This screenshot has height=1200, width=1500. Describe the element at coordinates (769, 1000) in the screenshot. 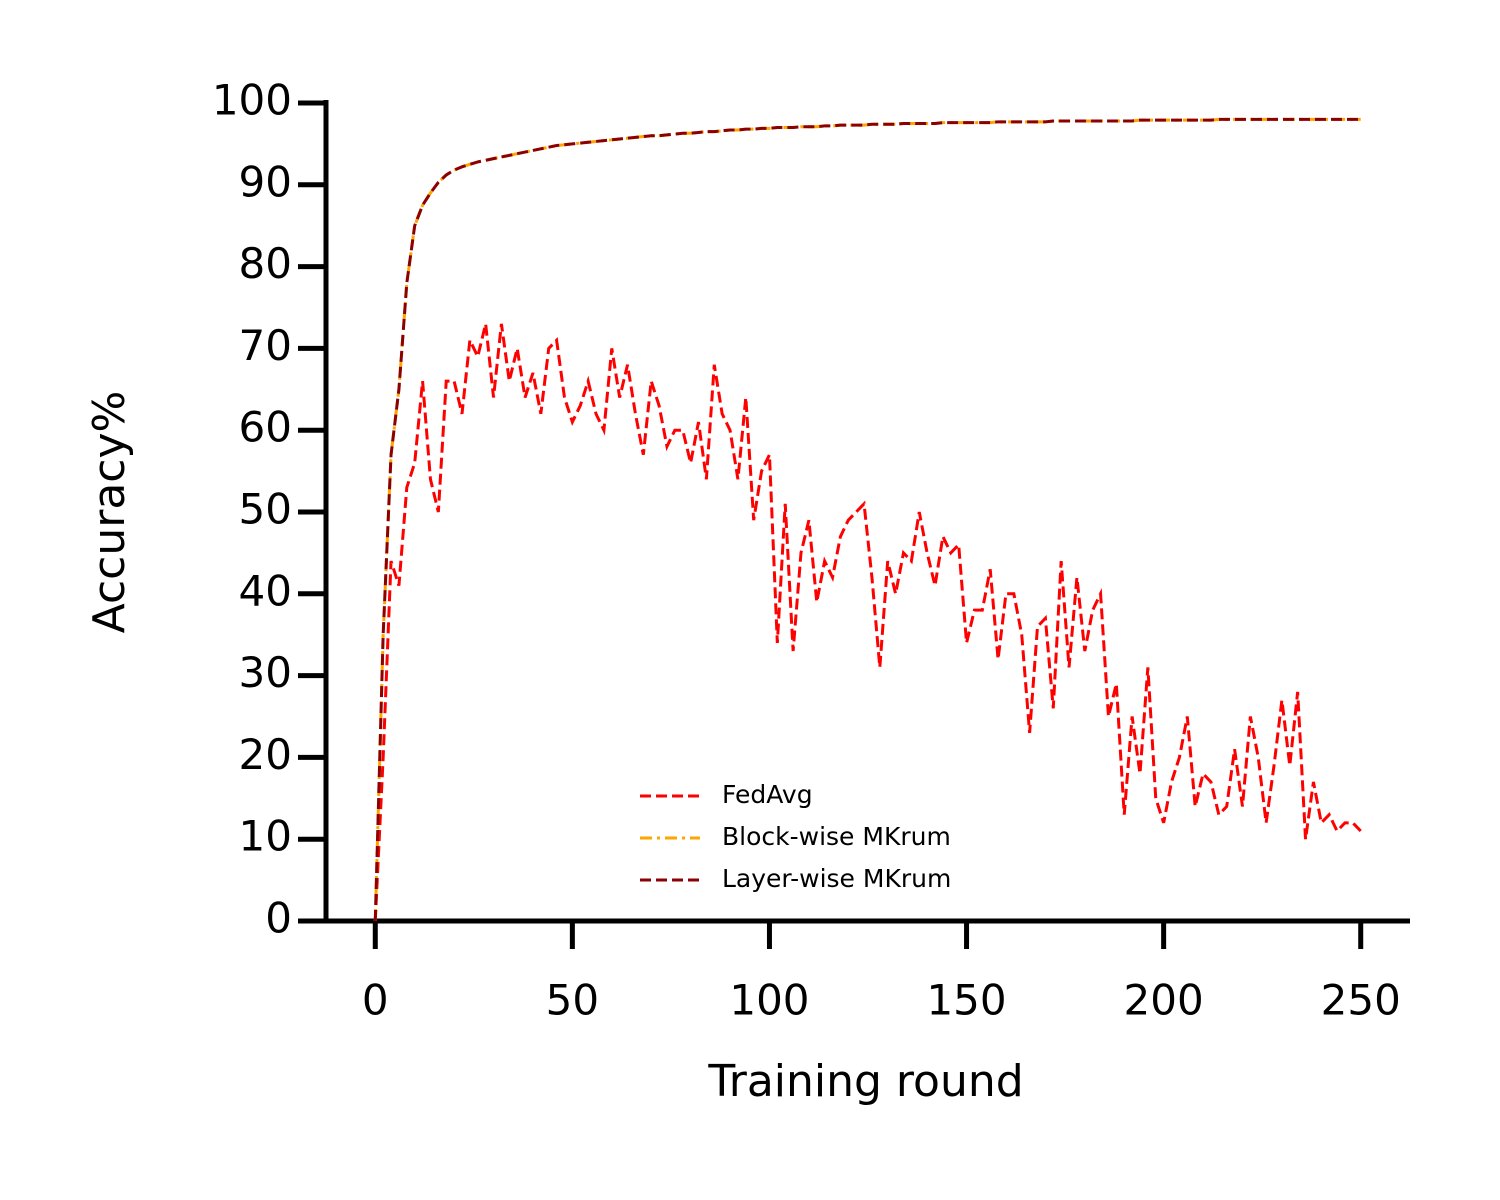

I see `x-tick-label: 100` at that location.